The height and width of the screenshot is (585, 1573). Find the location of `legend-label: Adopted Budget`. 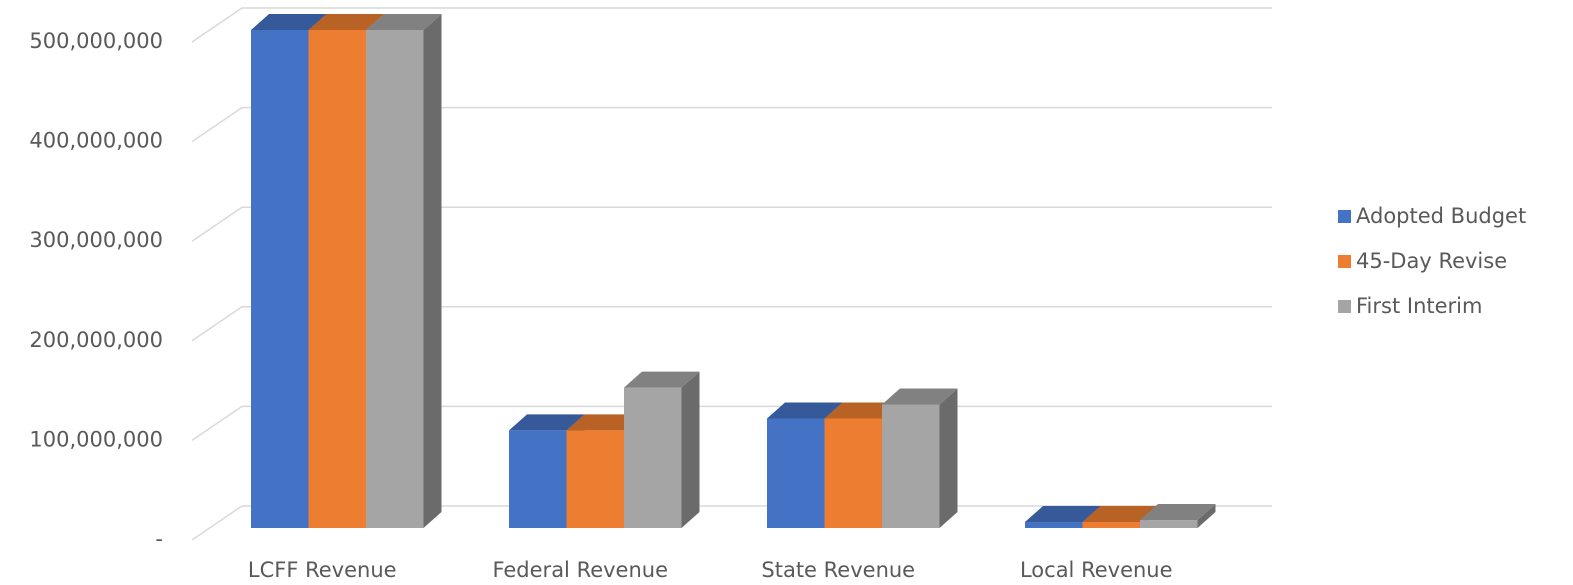

legend-label: Adopted Budget is located at coordinates (1441, 216).